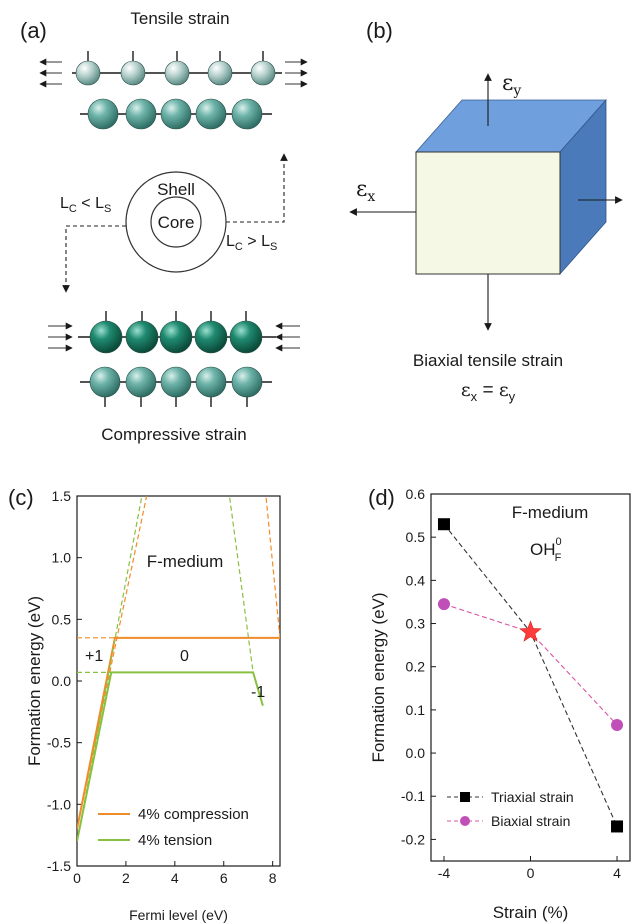  I want to click on tensile-atom-chain, so click(177, 68).